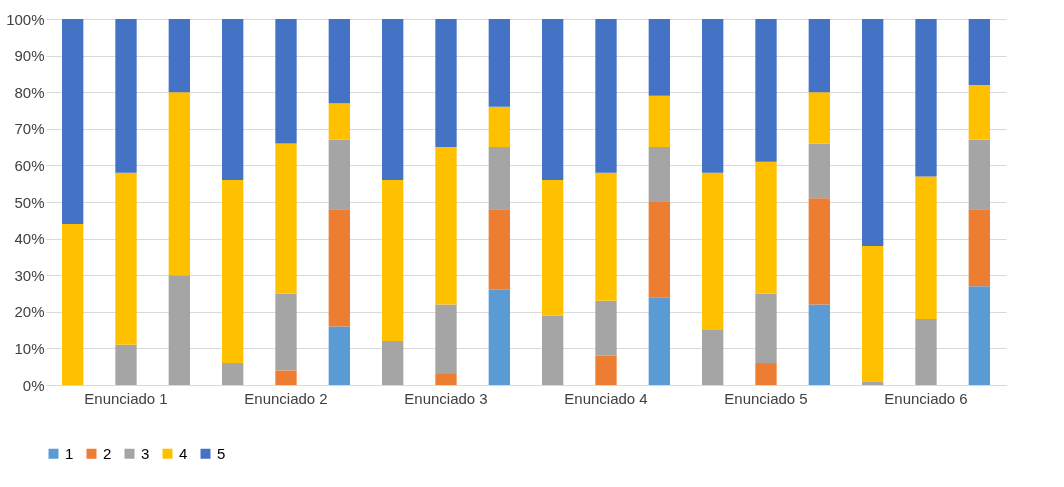 This screenshot has width=1064, height=487. What do you see at coordinates (29, 275) in the screenshot?
I see `y-tick-label: 30%` at bounding box center [29, 275].